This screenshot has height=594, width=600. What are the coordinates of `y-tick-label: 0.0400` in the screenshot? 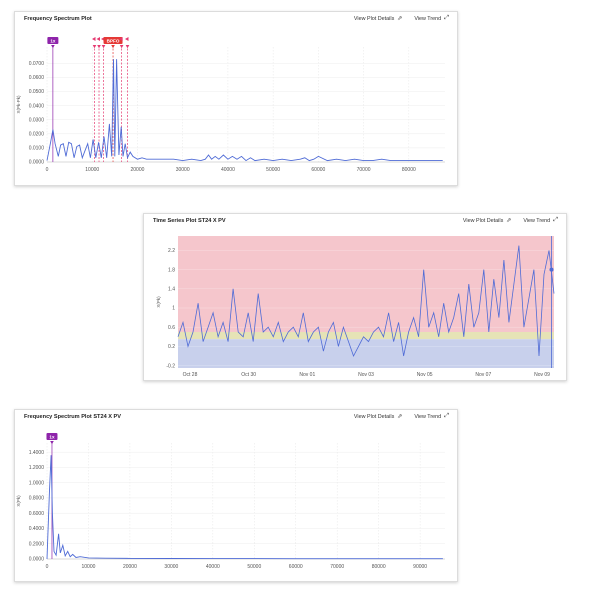 It's located at (37, 106).